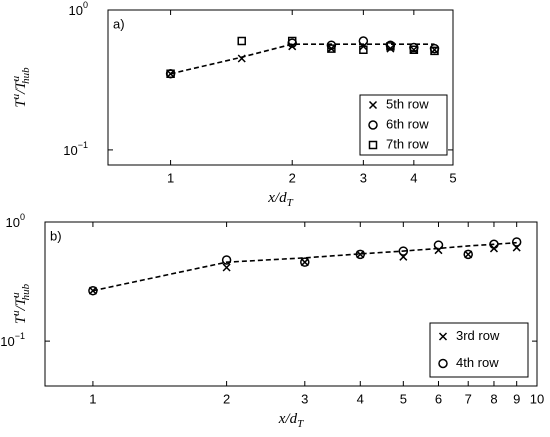  What do you see at coordinates (468, 398) in the screenshot?
I see `x-tick-label: 7` at bounding box center [468, 398].